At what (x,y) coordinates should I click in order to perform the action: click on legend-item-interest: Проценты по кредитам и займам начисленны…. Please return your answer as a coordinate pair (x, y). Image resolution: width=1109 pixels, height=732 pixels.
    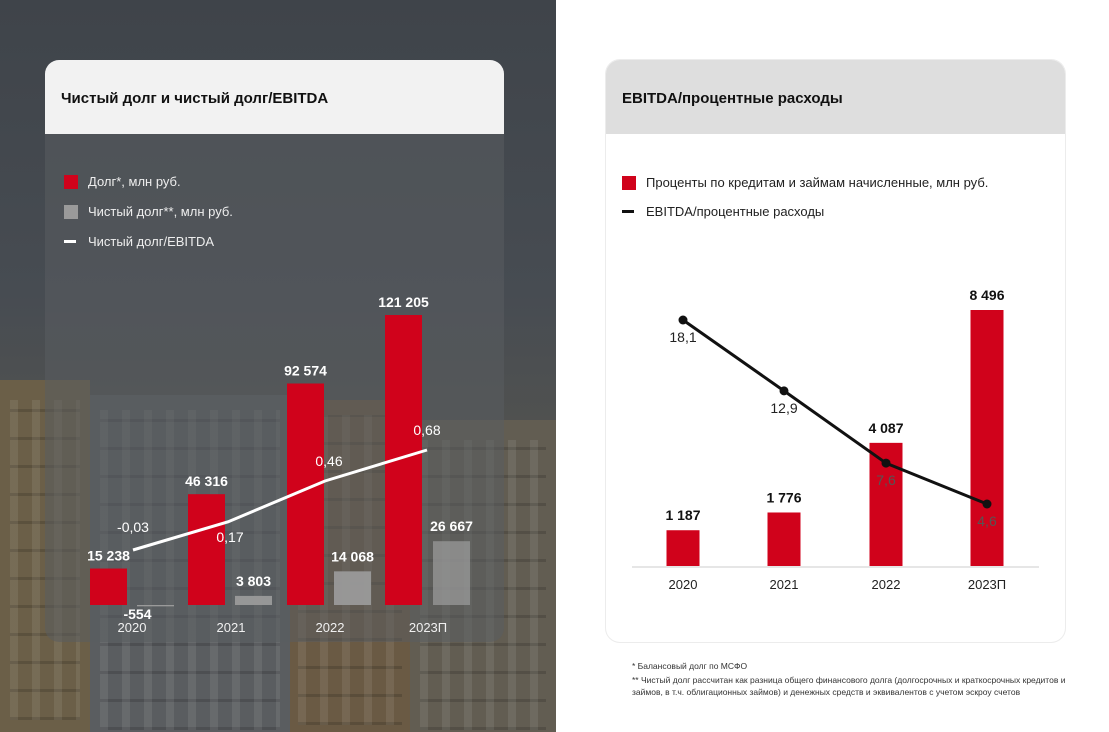
    Looking at the image, I should click on (805, 182).